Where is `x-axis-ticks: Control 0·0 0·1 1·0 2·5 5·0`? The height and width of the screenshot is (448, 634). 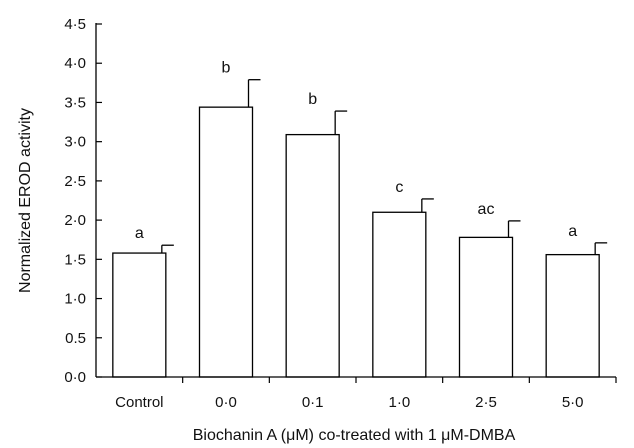 x-axis-ticks: Control 0·0 0·1 1·0 2·5 5·0 is located at coordinates (366, 394).